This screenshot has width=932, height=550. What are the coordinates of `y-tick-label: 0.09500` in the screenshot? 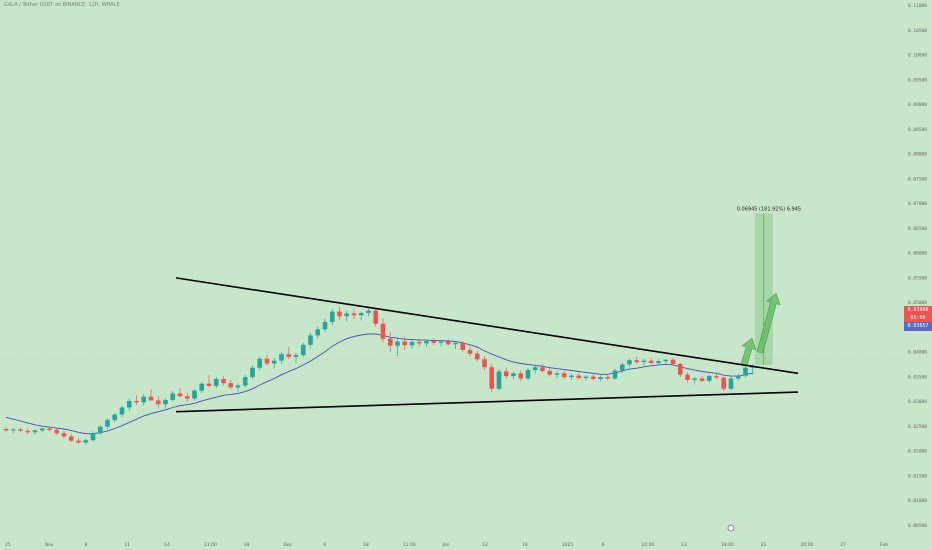 It's located at (917, 80).